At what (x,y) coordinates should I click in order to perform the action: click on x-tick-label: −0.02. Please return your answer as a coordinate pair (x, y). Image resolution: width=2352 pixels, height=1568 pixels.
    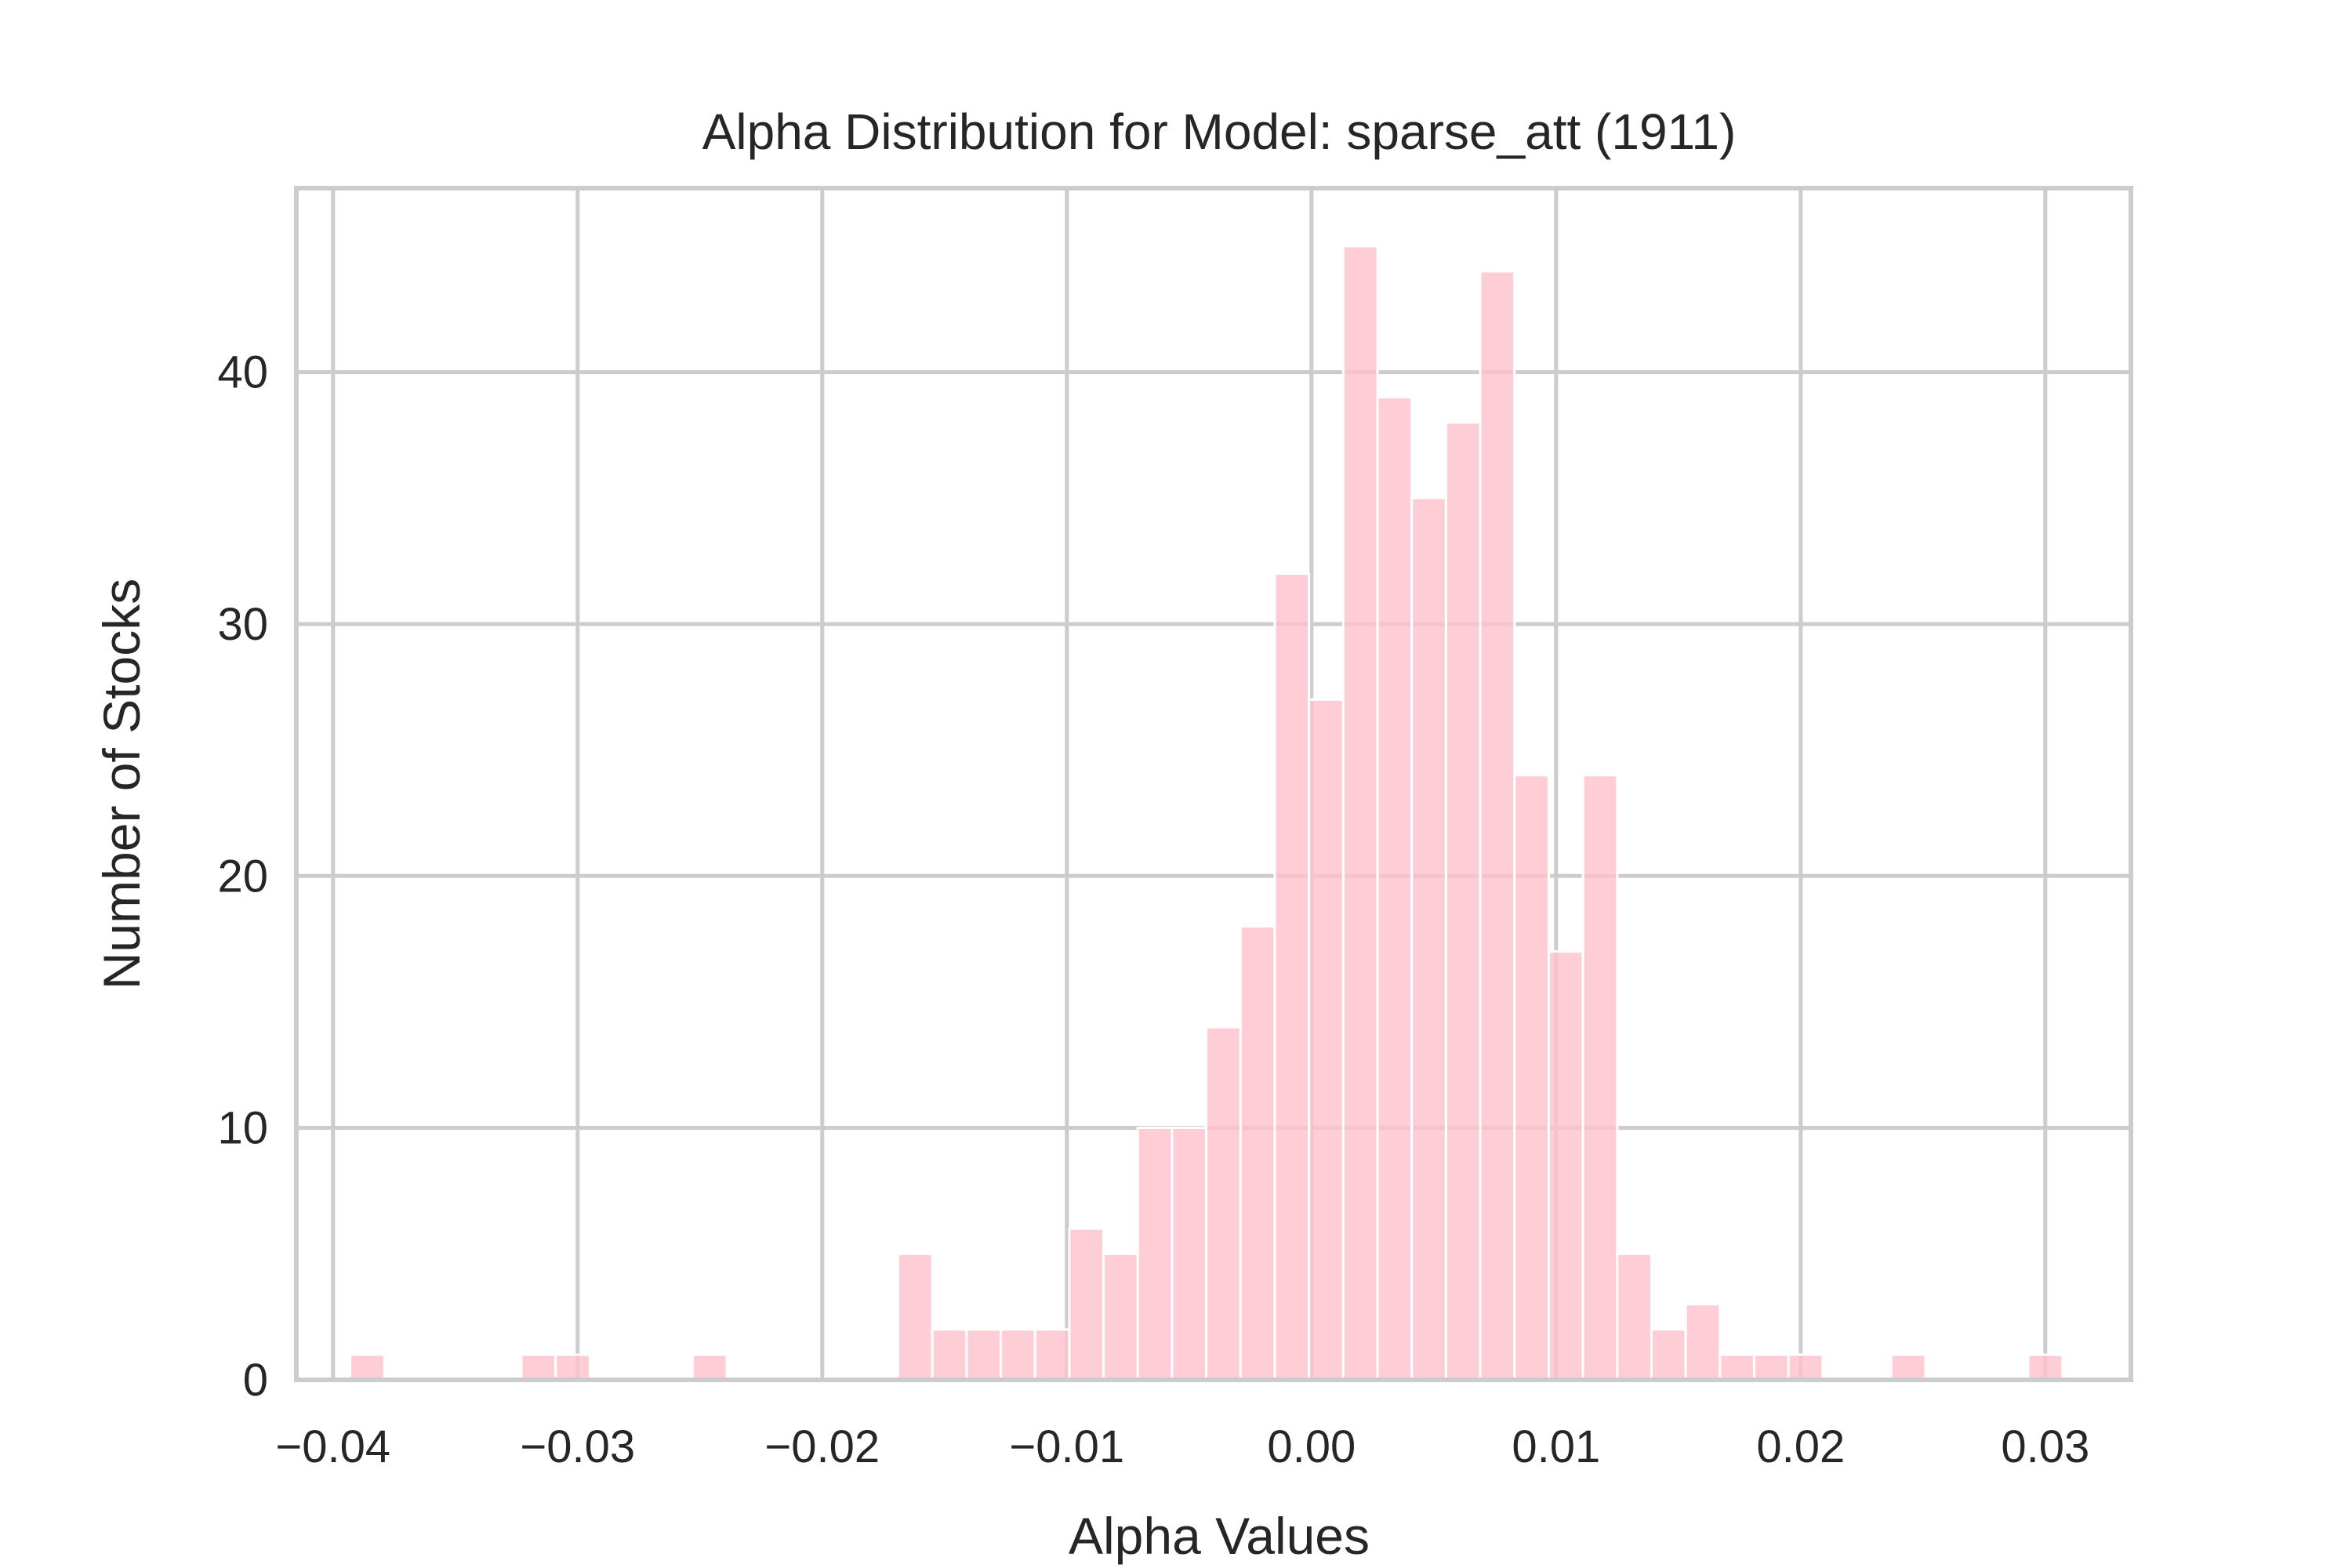
    Looking at the image, I should click on (822, 1446).